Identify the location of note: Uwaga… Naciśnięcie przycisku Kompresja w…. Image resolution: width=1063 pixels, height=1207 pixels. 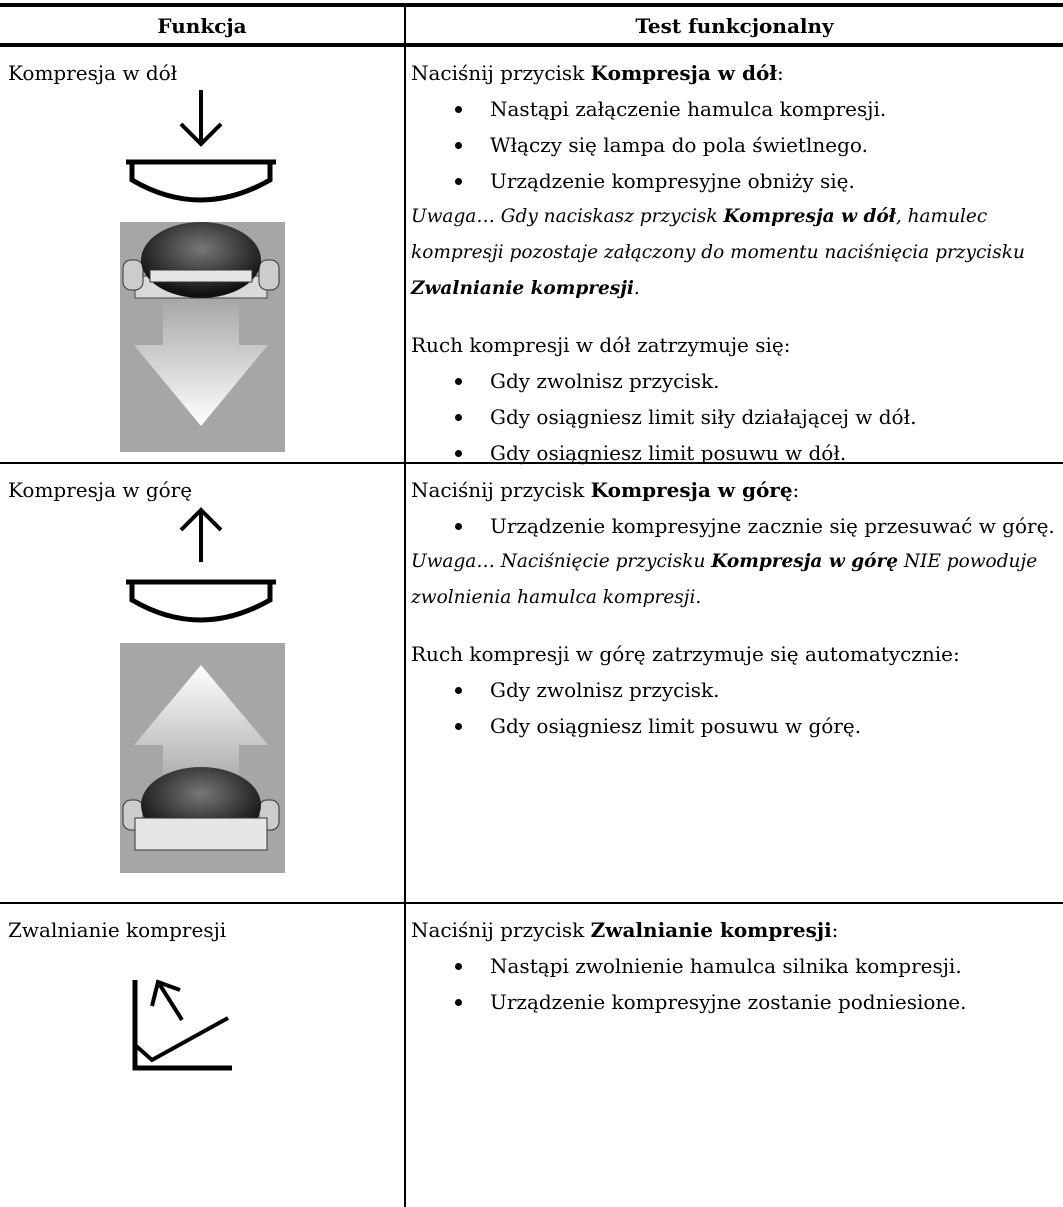
(733, 580).